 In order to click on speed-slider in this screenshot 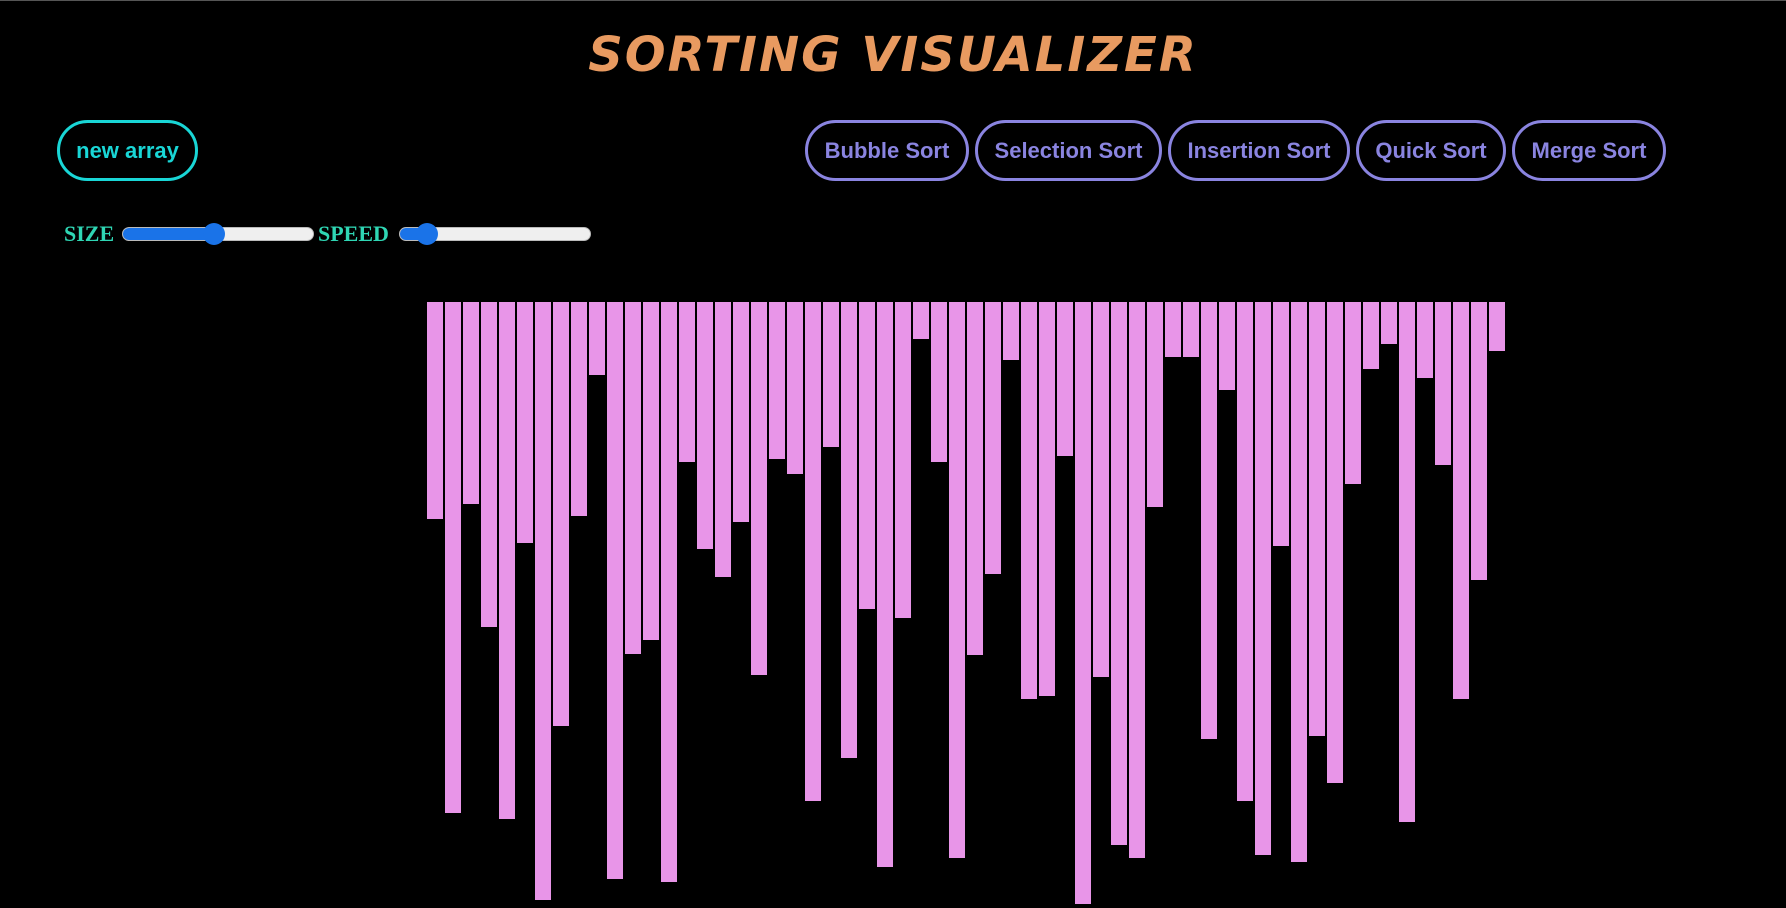, I will do `click(495, 234)`.